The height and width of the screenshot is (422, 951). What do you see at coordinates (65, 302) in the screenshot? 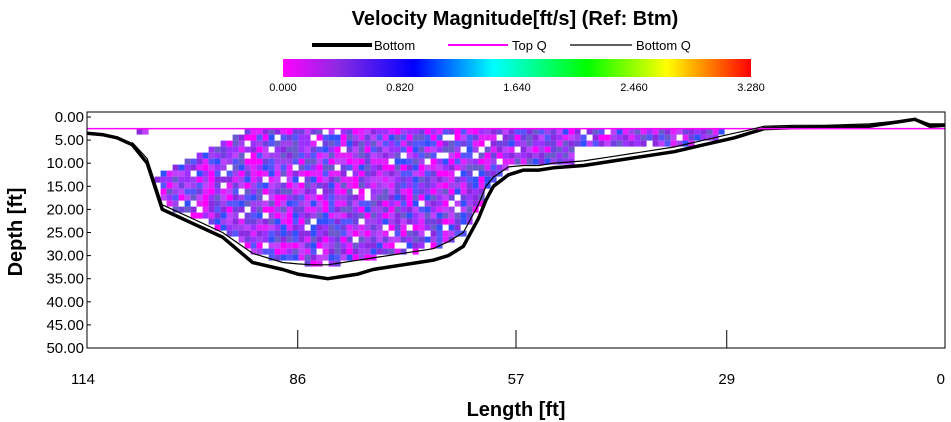
I see `y-tick-label: 40.00` at bounding box center [65, 302].